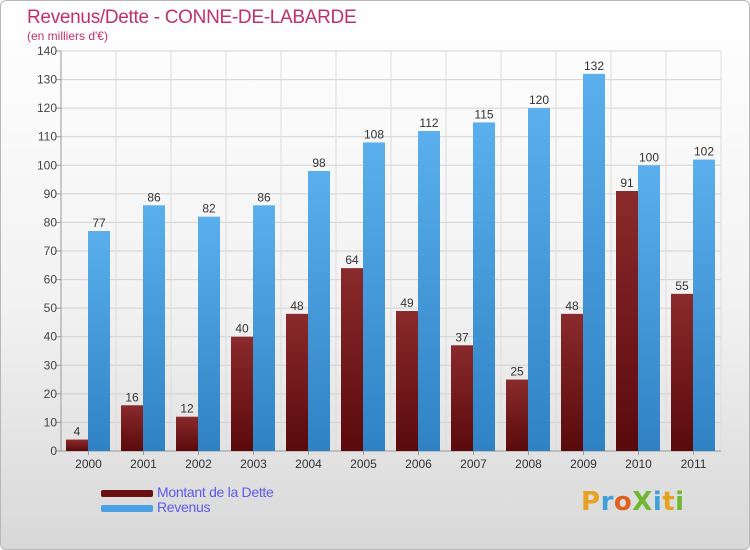 Image resolution: width=750 pixels, height=550 pixels. I want to click on y-tick-label: 50, so click(51, 308).